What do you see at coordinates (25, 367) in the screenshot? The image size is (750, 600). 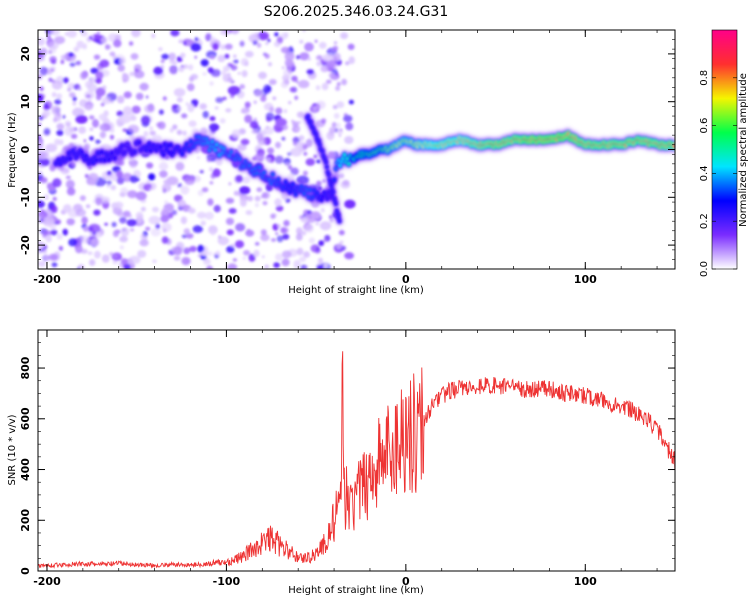 I see `snr-y-tick-label: 800` at bounding box center [25, 367].